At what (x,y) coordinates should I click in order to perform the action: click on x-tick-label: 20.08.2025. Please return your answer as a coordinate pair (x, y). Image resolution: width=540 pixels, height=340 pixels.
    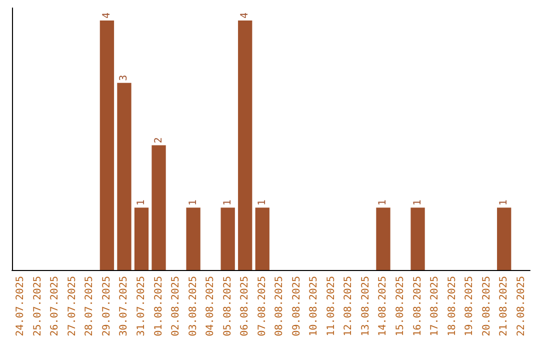
    Looking at the image, I should click on (486, 306).